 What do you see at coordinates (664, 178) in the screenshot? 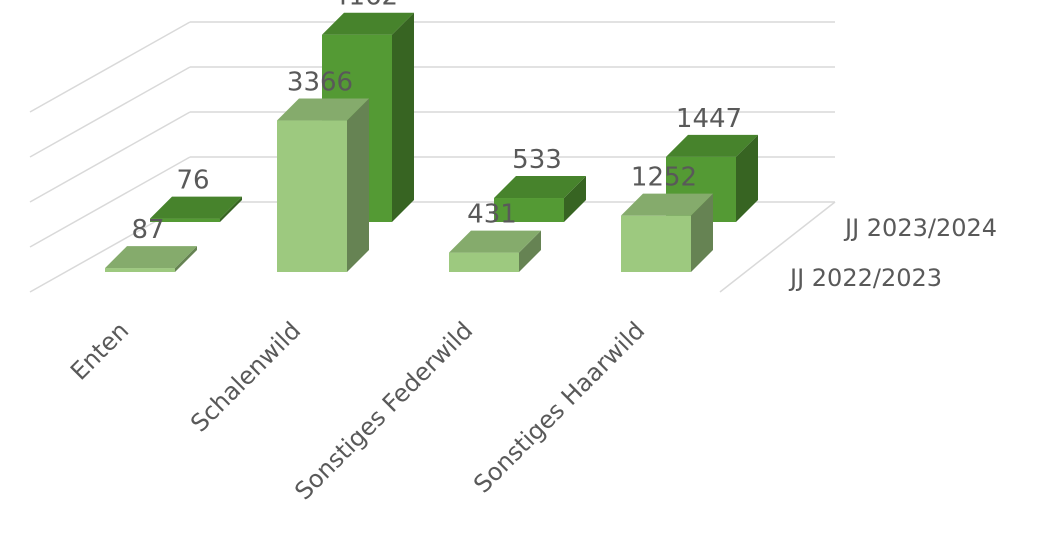
I see `data-label-0-3: 1252` at bounding box center [664, 178].